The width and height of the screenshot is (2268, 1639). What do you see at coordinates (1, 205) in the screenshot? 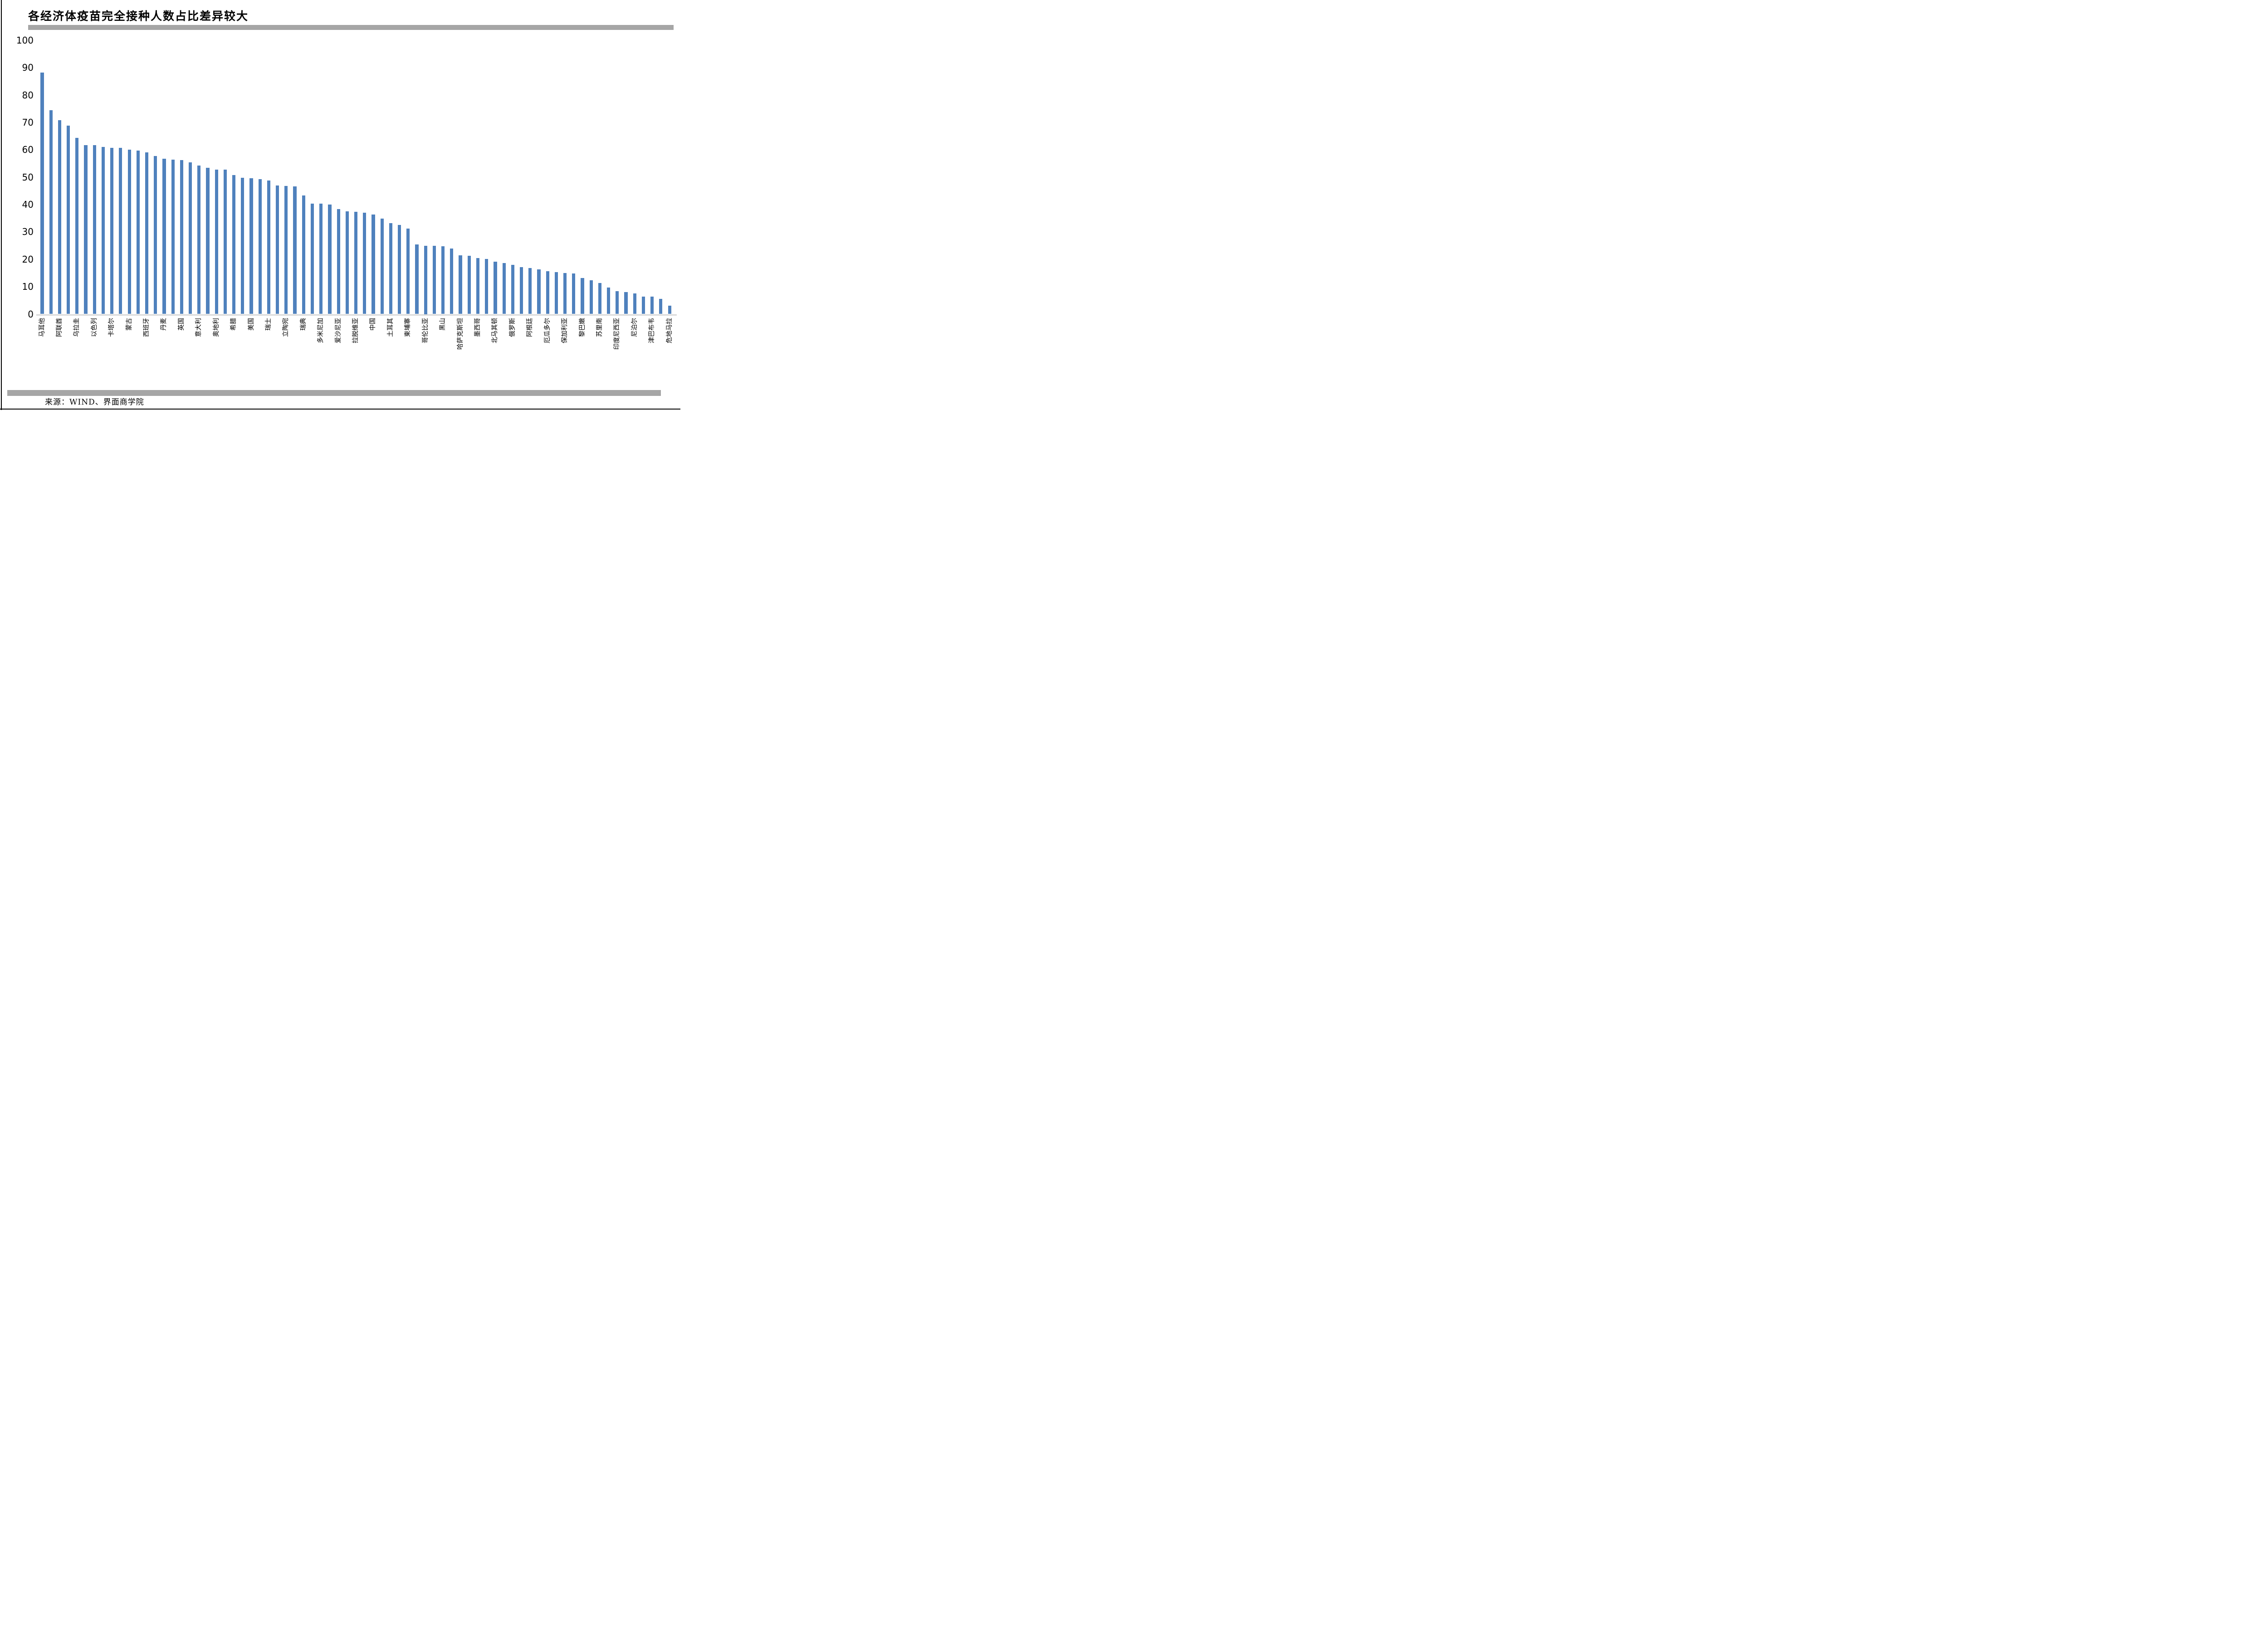
I see `left-border-line` at bounding box center [1, 205].